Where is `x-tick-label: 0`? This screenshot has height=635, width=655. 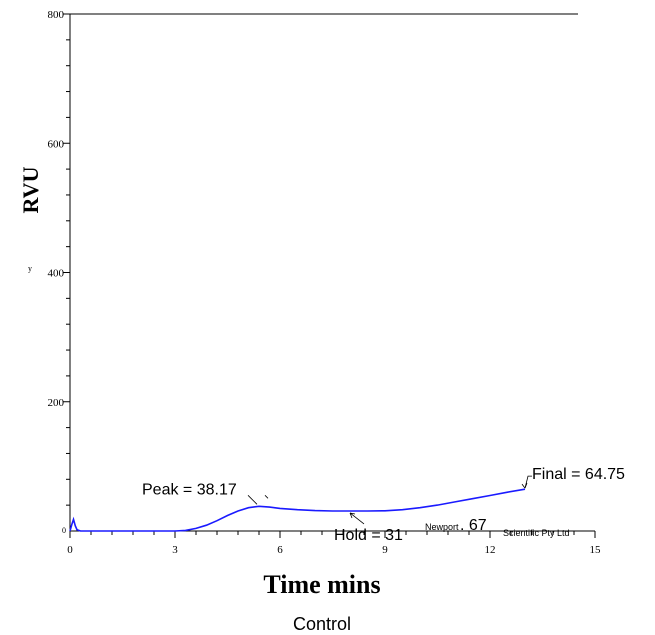 x-tick-label: 0 is located at coordinates (70, 550).